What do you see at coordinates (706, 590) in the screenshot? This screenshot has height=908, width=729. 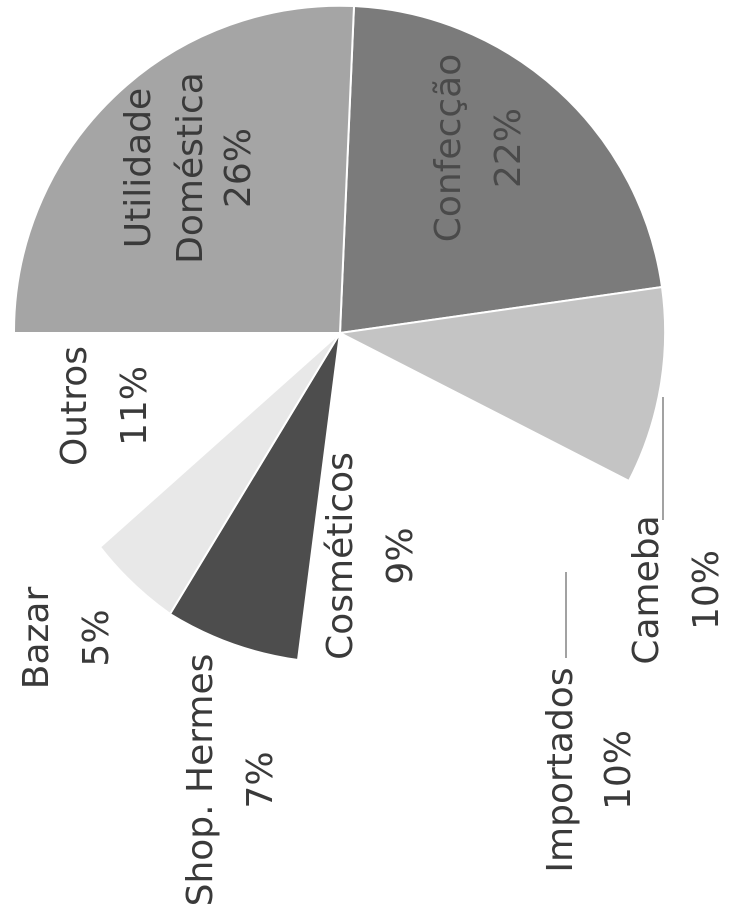 I see `label-cameba-value: 10%` at bounding box center [706, 590].